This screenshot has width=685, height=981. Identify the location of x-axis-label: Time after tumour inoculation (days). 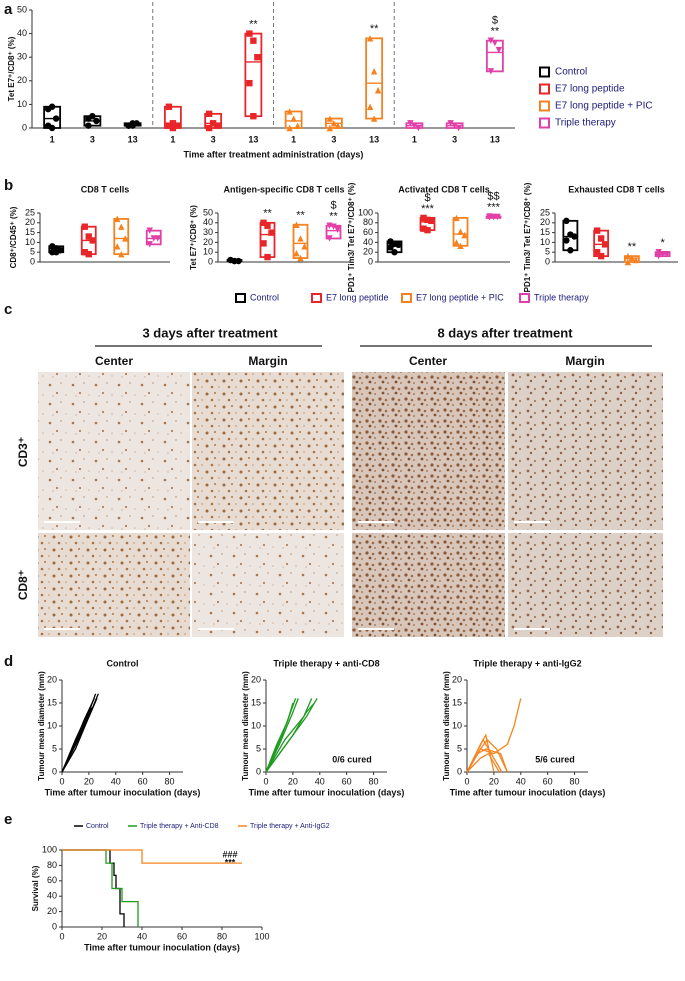
(528, 792).